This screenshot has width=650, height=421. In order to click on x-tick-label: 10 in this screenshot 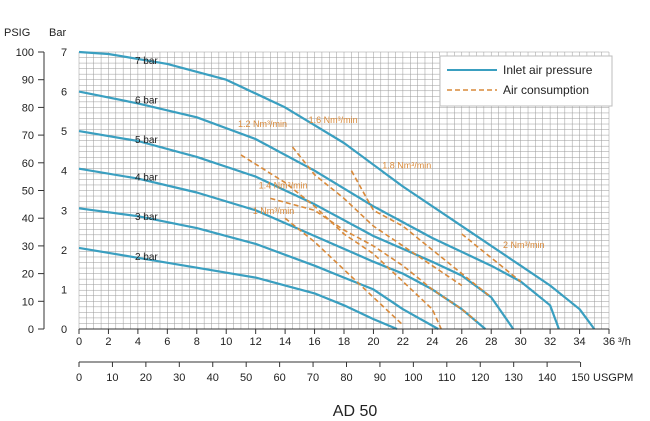, I will do `click(226, 342)`.